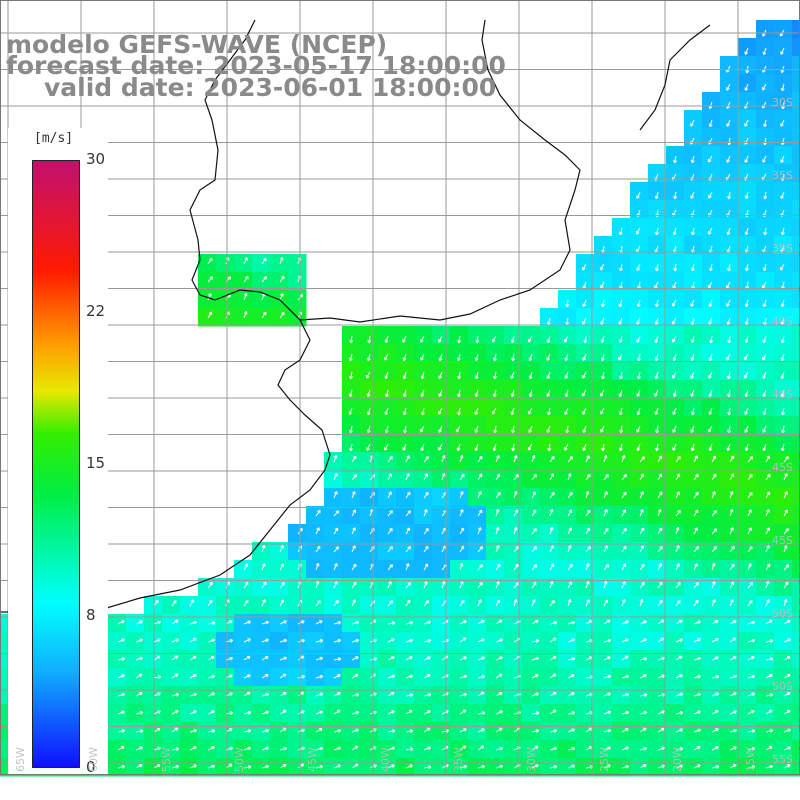 The height and width of the screenshot is (800, 800). I want to click on lat-label: 35S, so click(782, 175).